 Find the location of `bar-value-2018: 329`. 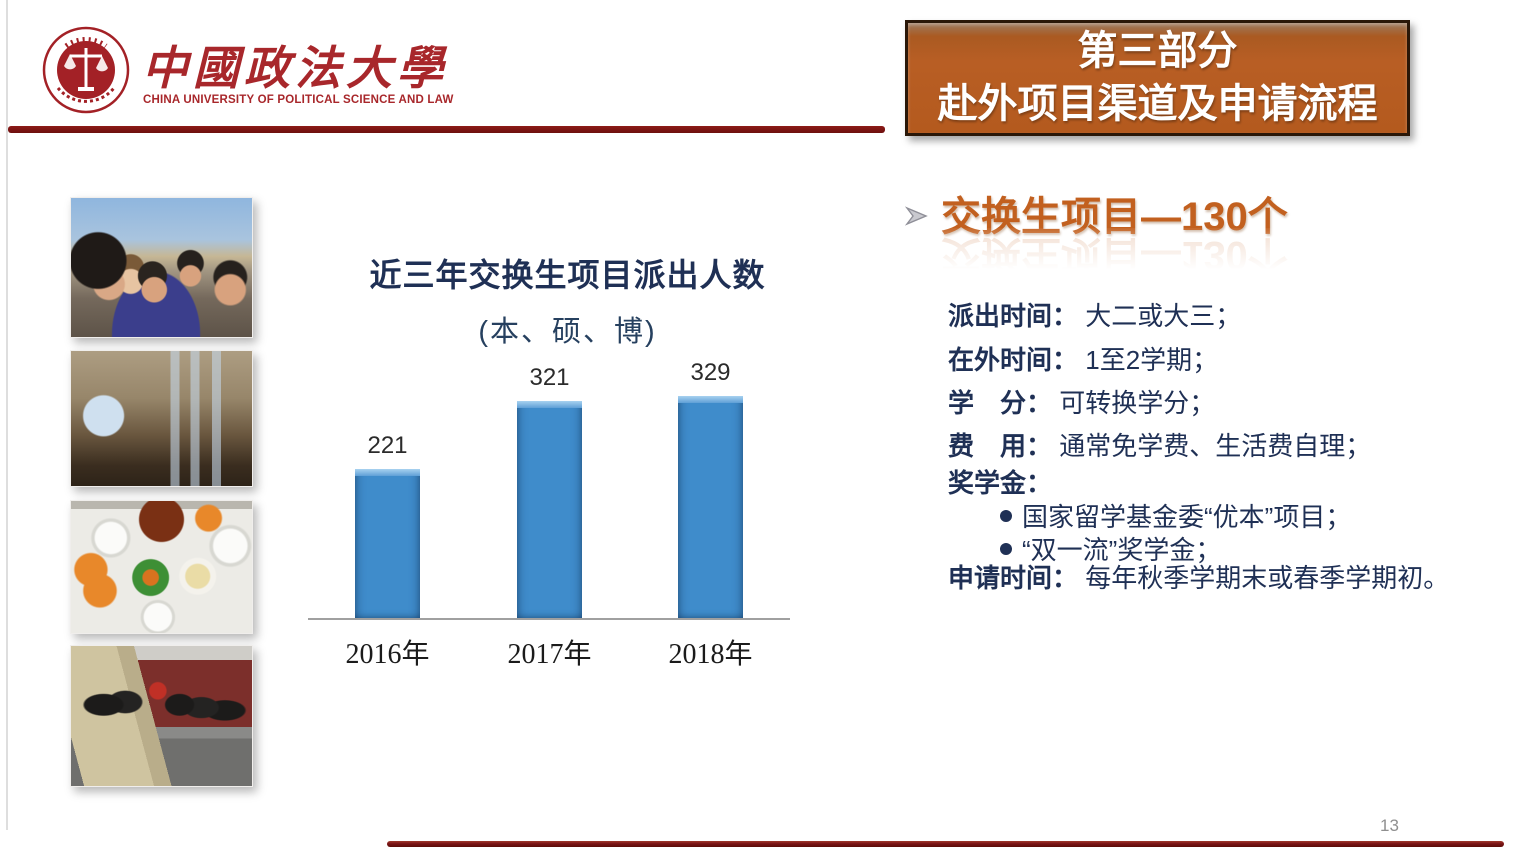

bar-value-2018: 329 is located at coordinates (710, 372).